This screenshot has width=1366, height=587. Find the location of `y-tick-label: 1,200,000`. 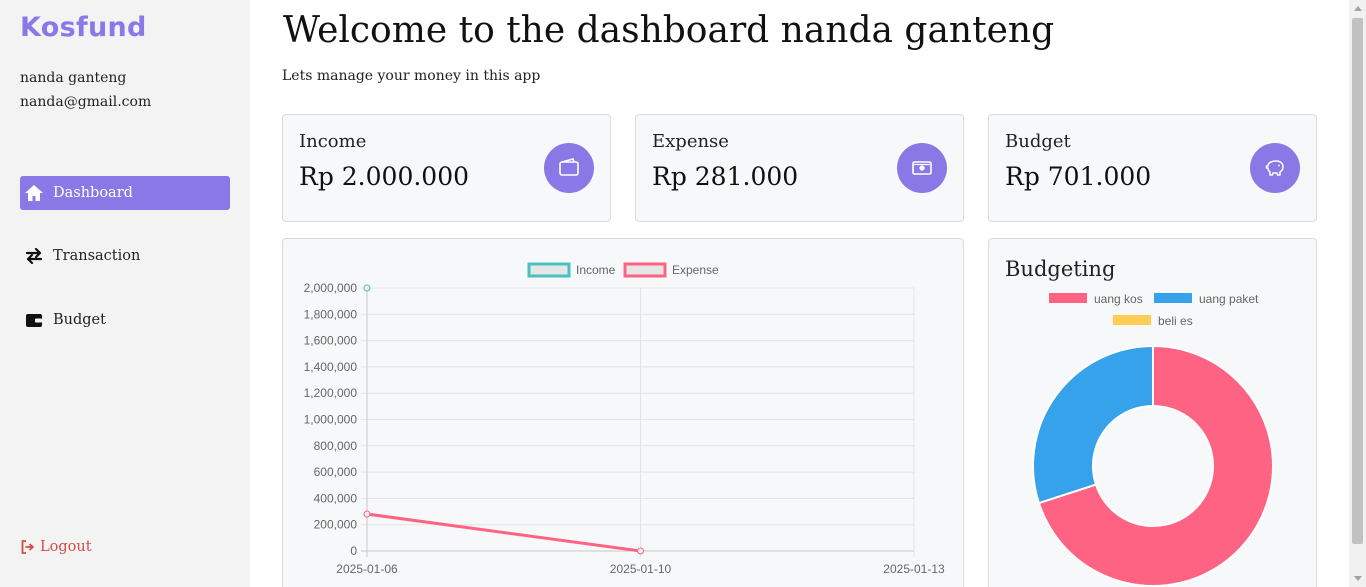

y-tick-label: 1,200,000 is located at coordinates (331, 393).